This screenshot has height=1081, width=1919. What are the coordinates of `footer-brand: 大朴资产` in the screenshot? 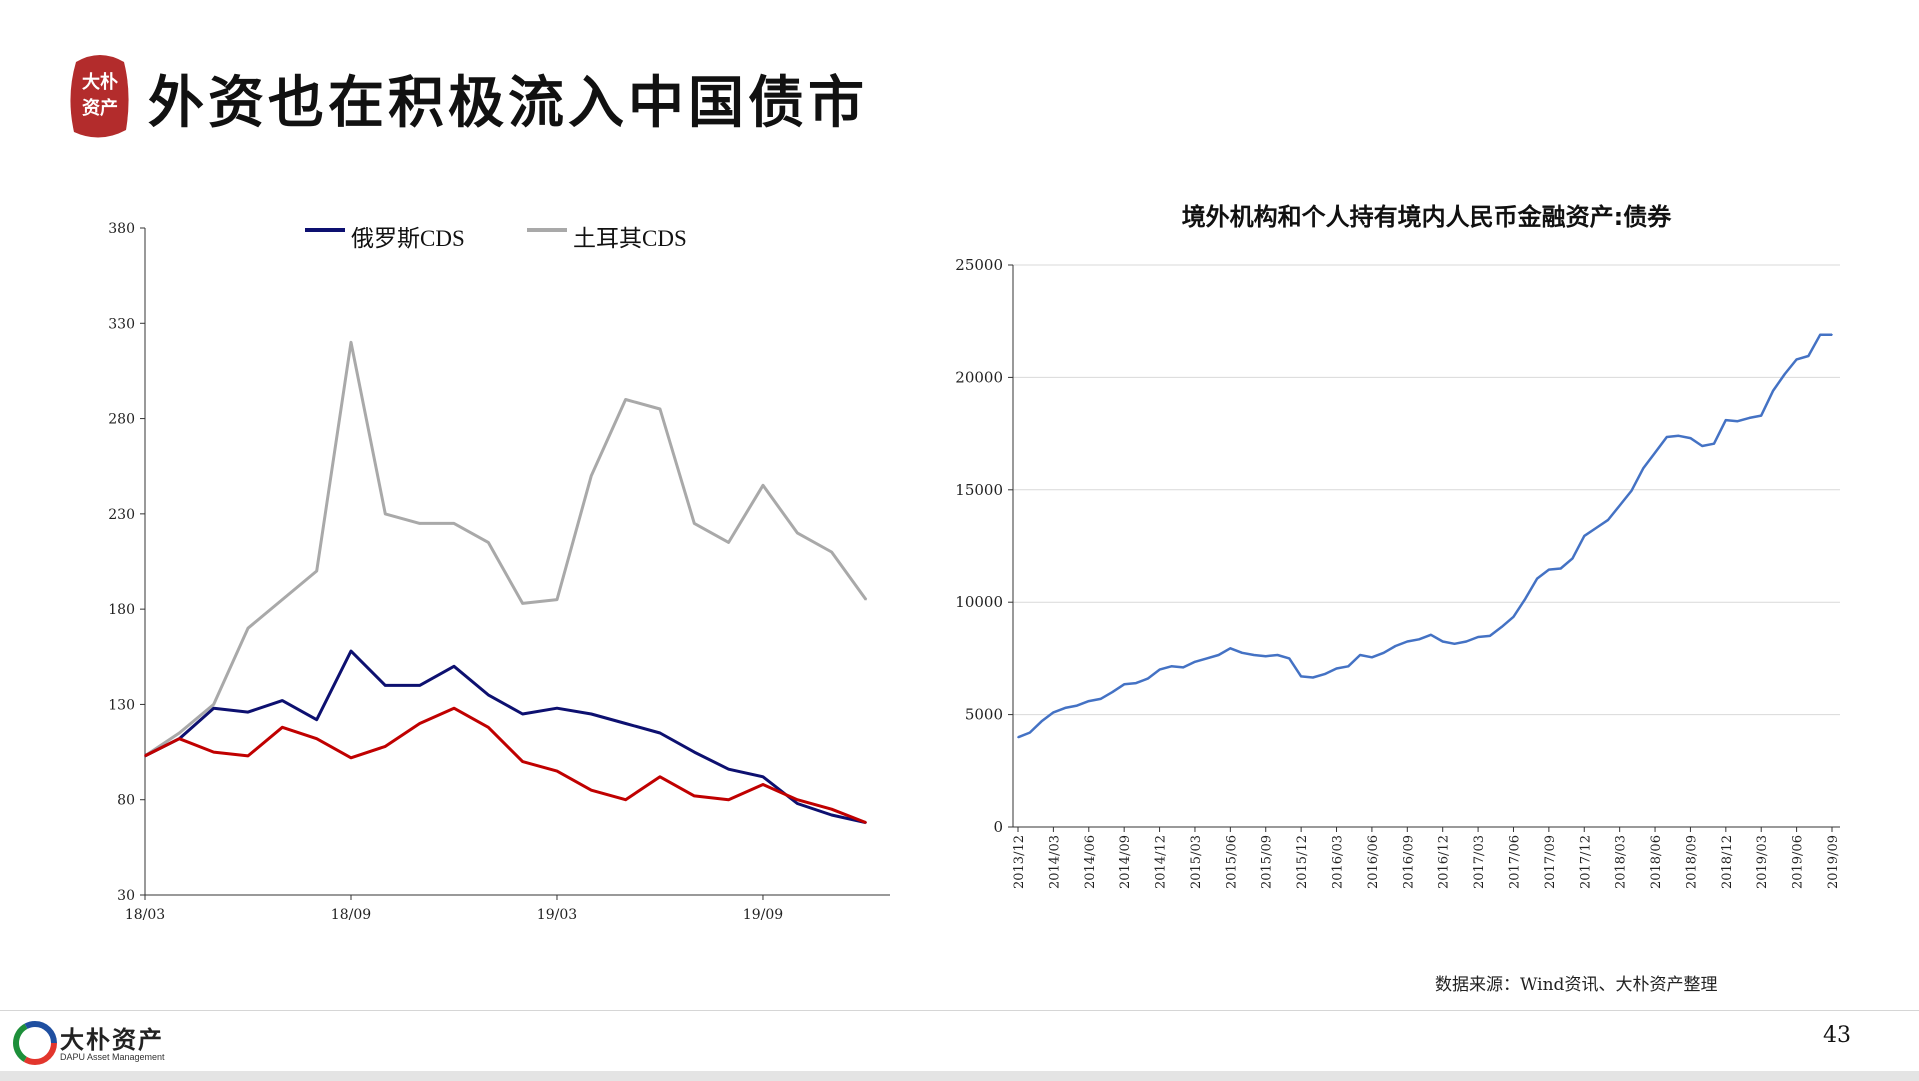 It's located at (112, 1040).